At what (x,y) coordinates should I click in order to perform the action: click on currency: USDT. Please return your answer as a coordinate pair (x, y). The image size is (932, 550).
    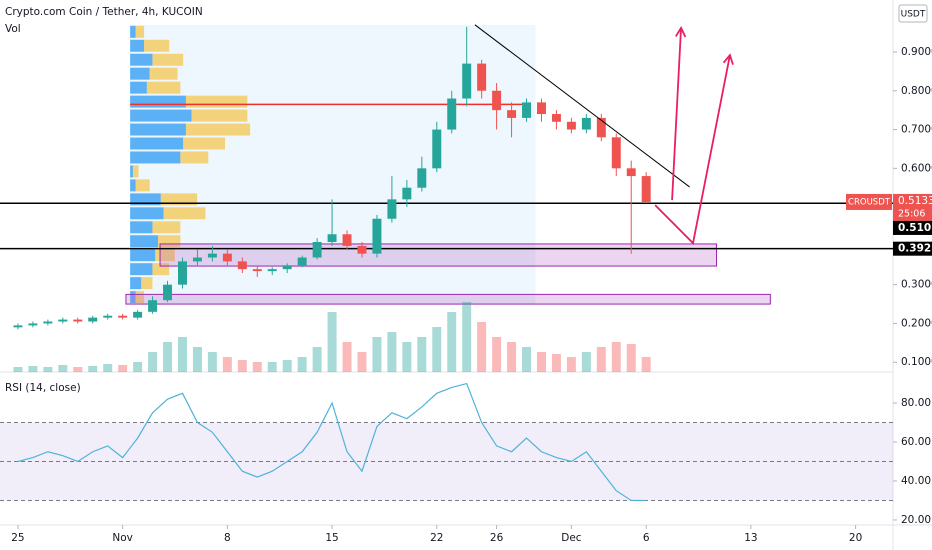
    Looking at the image, I should click on (913, 15).